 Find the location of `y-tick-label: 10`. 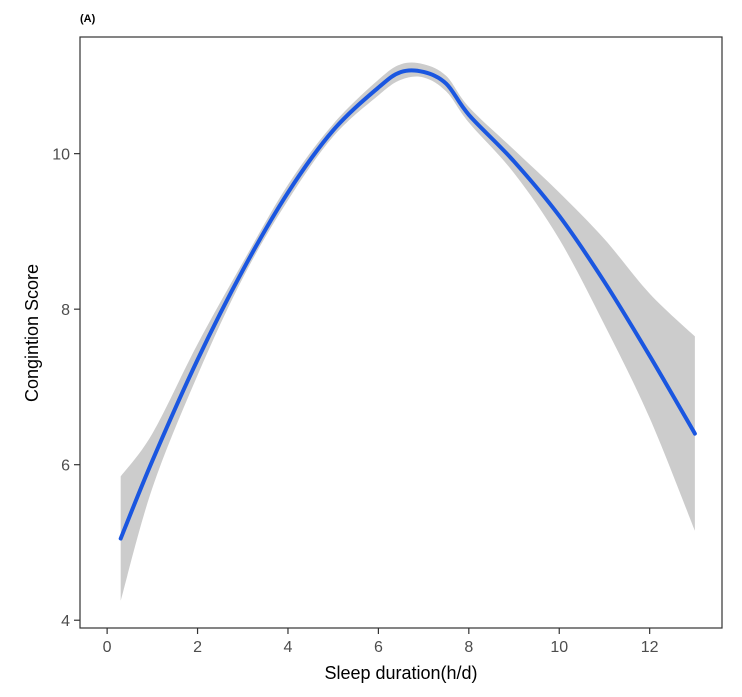

y-tick-label: 10 is located at coordinates (61, 155).